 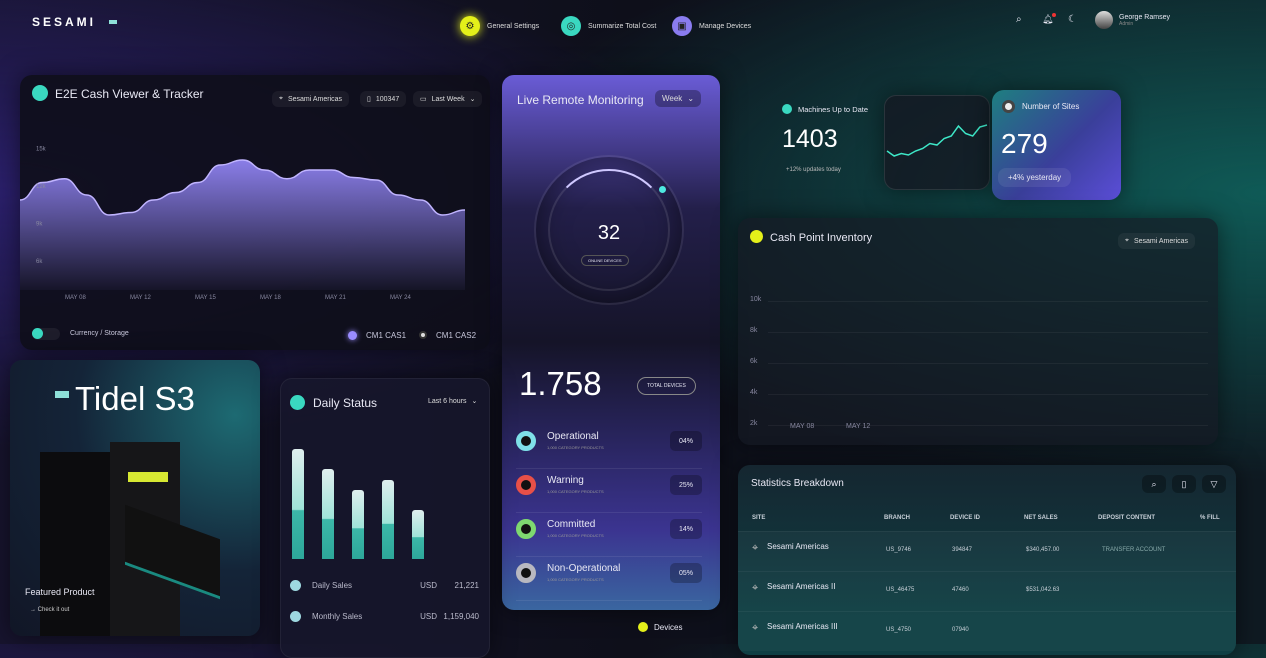 What do you see at coordinates (608, 26) in the screenshot?
I see `summarize-cost-button: ◎ Summarize Total Cost` at bounding box center [608, 26].